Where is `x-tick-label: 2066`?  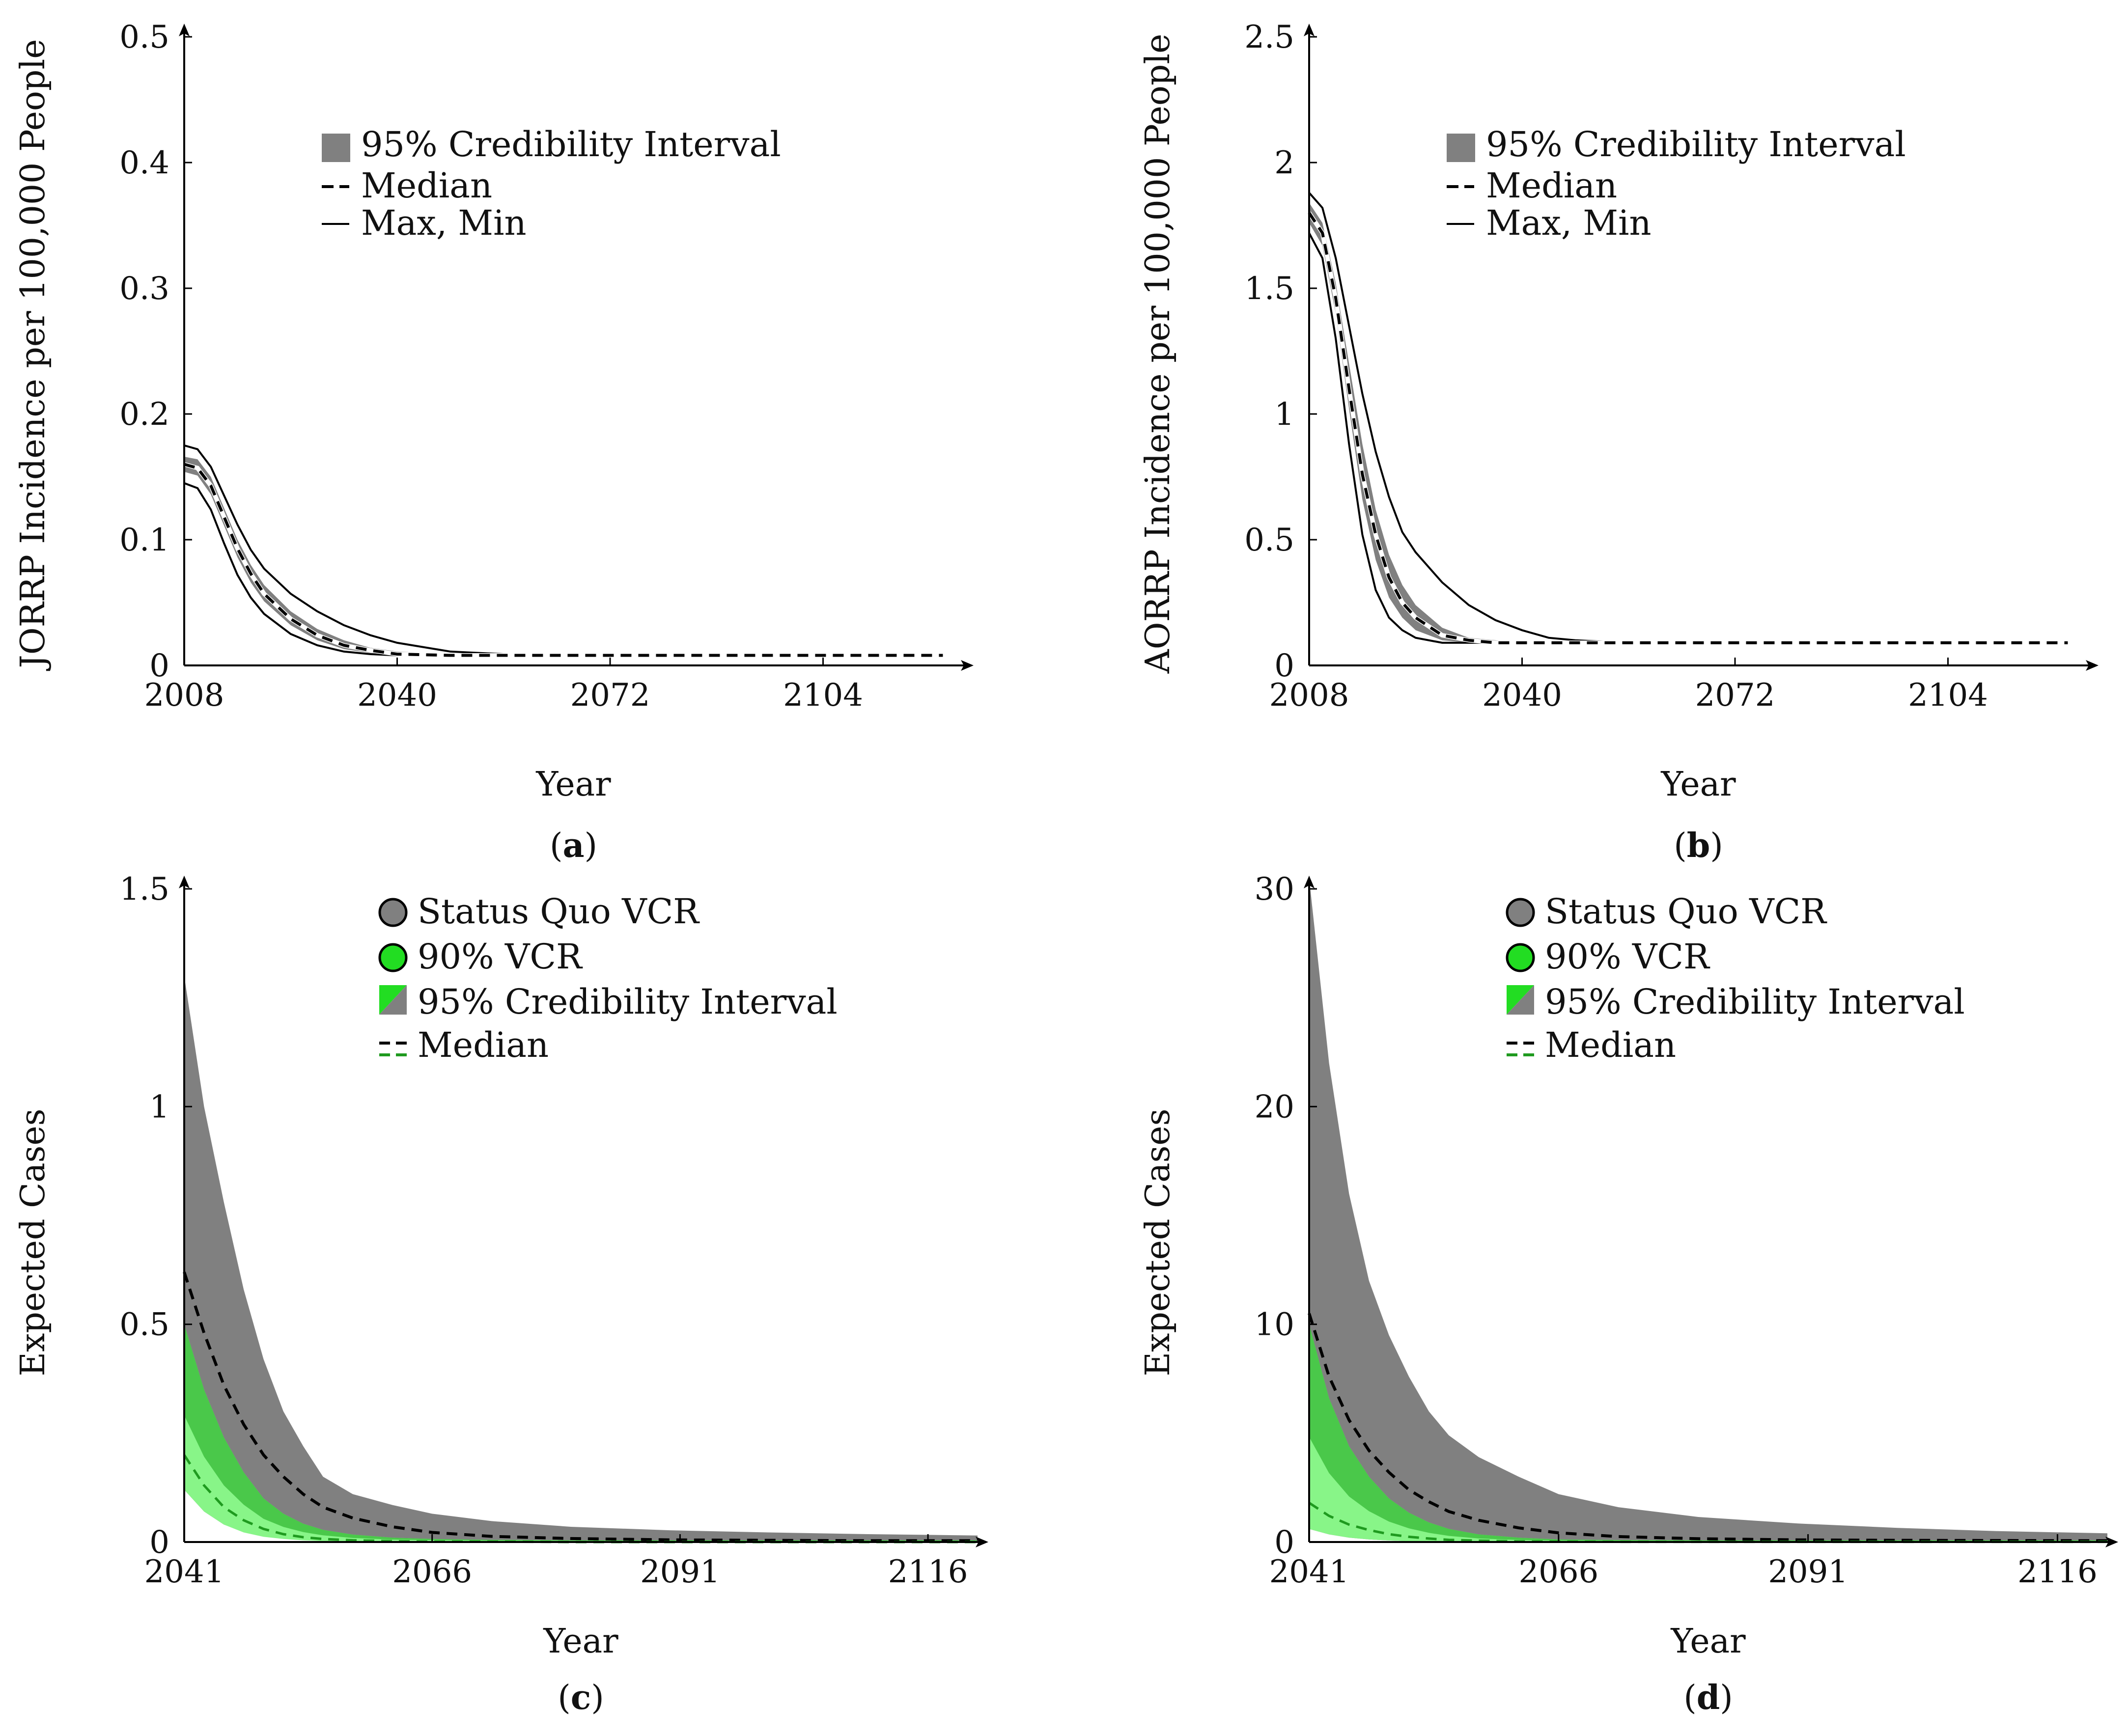 x-tick-label: 2066 is located at coordinates (432, 1572).